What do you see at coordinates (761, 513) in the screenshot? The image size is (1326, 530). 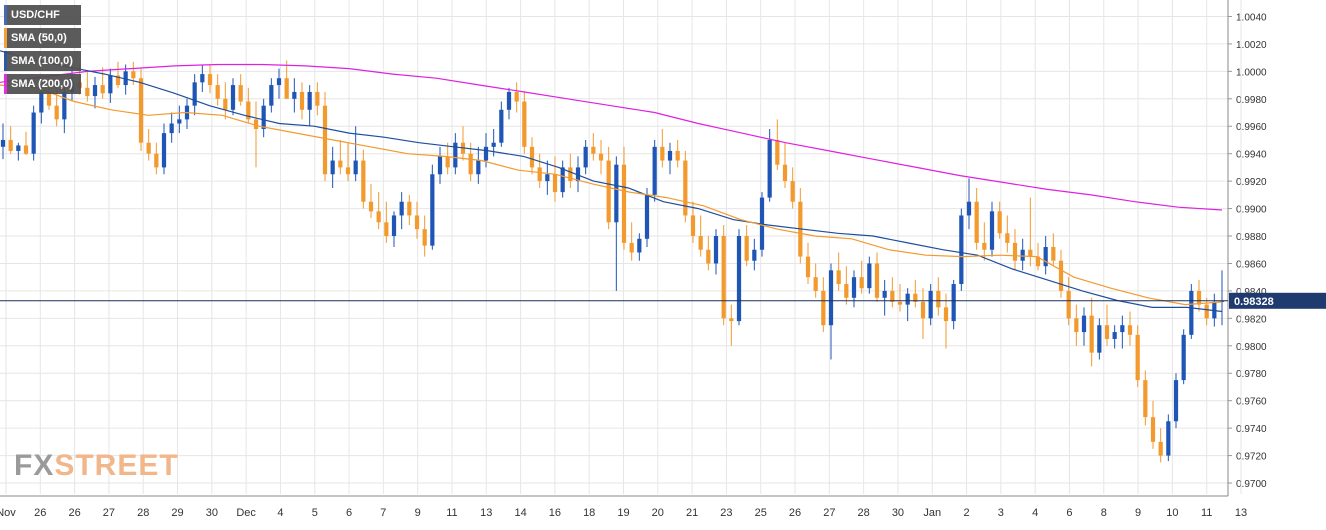 I see `x-tick-label: 25` at bounding box center [761, 513].